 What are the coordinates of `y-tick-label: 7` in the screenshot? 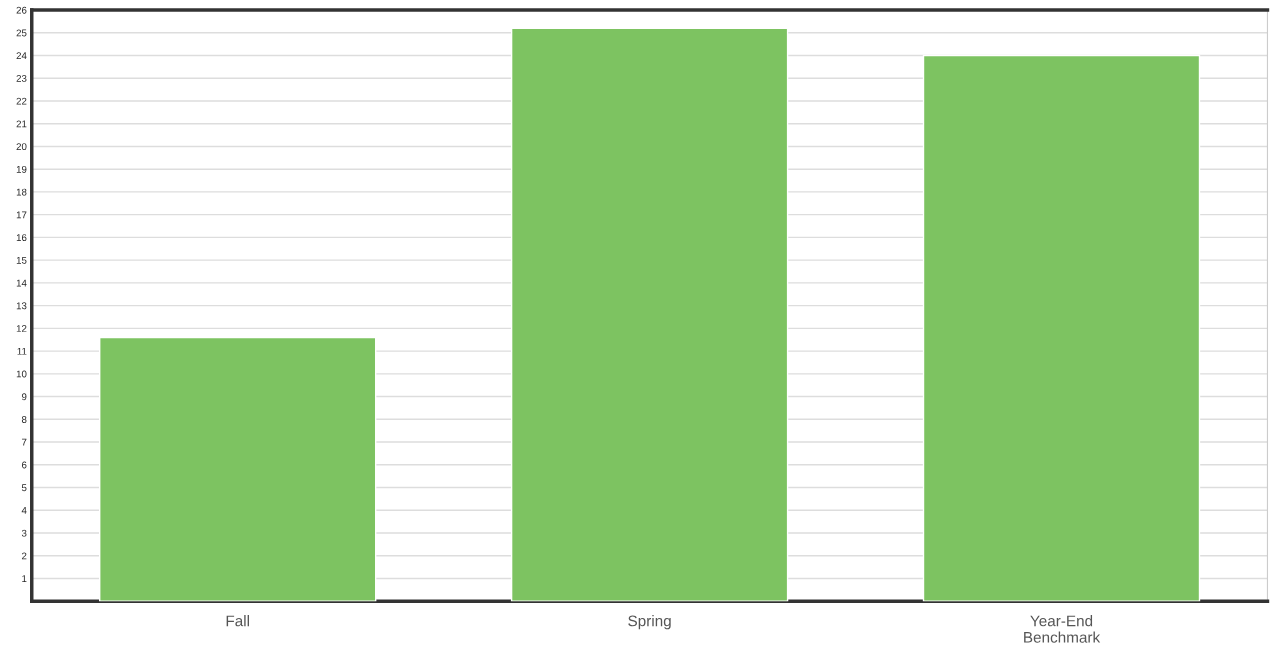 It's located at (24, 442).